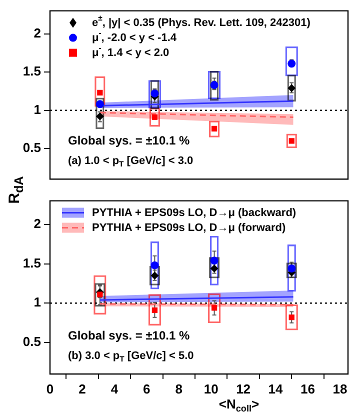 Image resolution: width=354 pixels, height=412 pixels. Describe the element at coordinates (114, 388) in the screenshot. I see `x-tick-label: 4` at that location.